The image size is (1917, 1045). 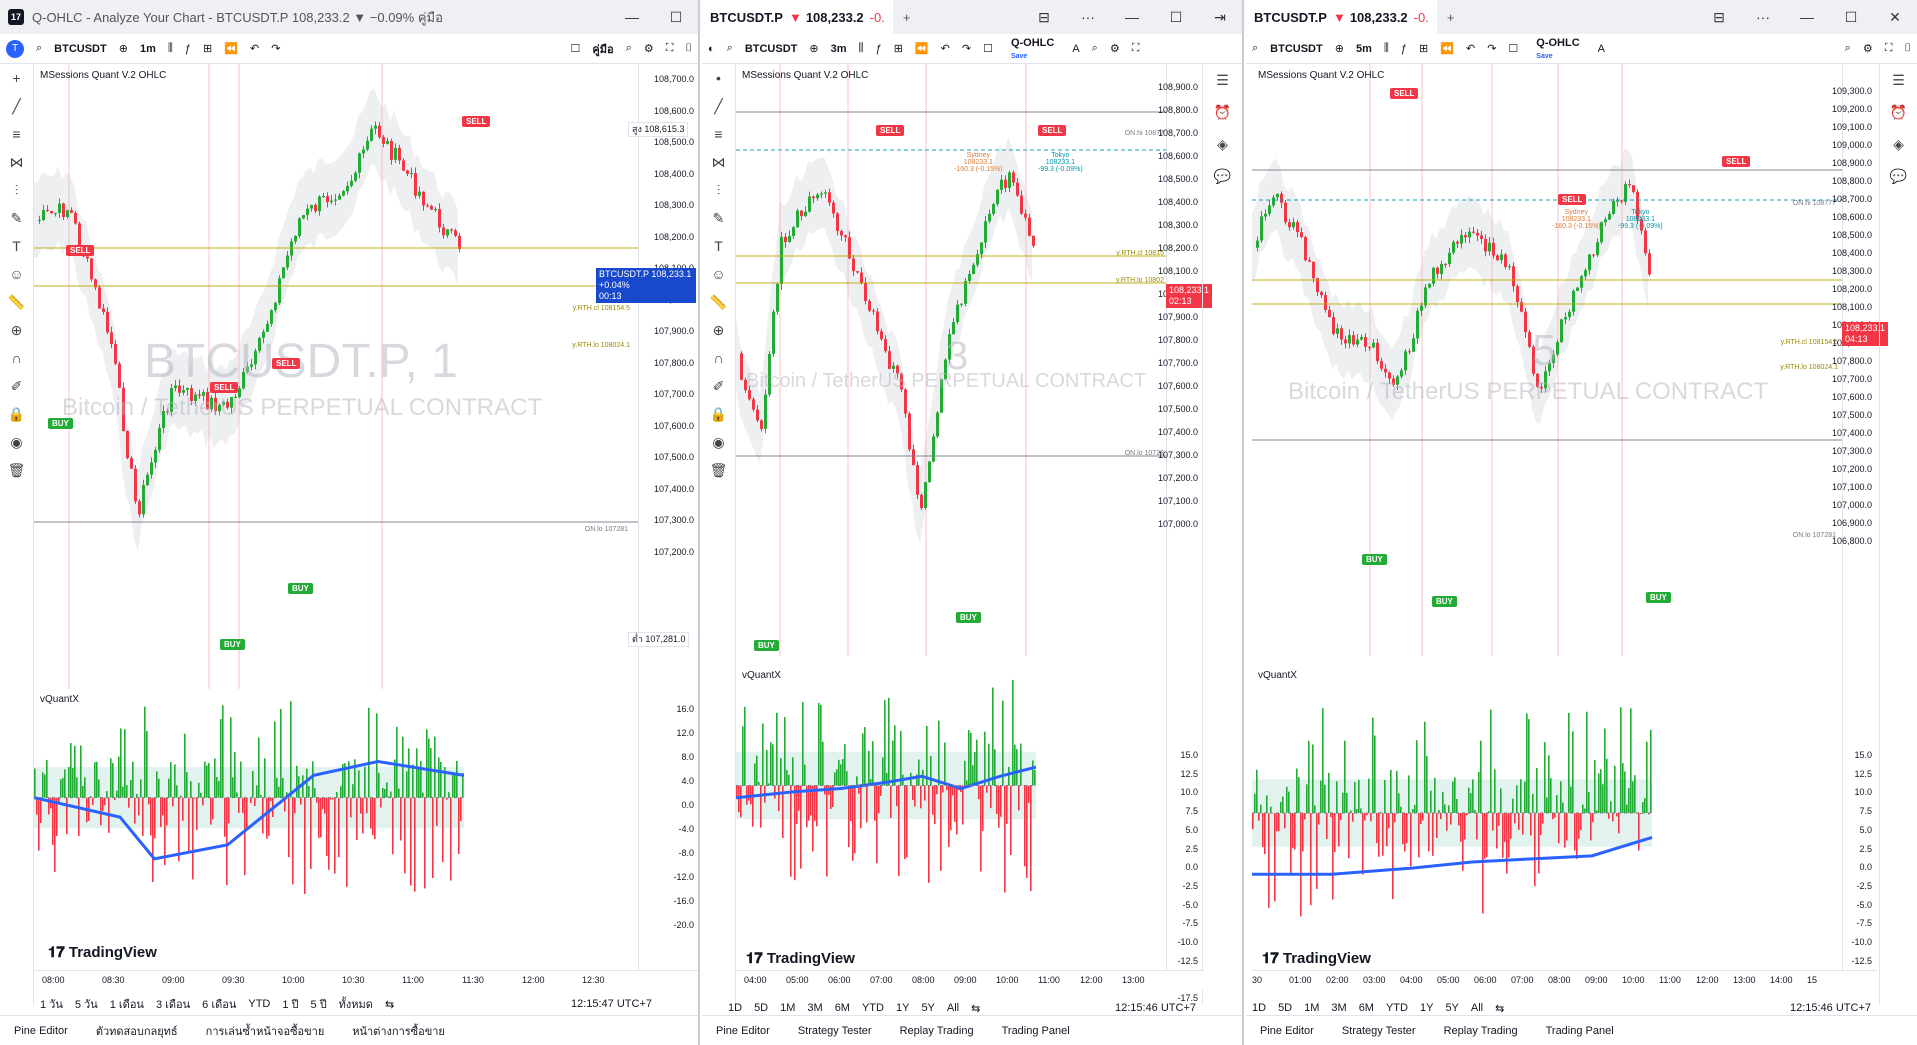 I want to click on emoji-icon: ☺, so click(x=718, y=274).